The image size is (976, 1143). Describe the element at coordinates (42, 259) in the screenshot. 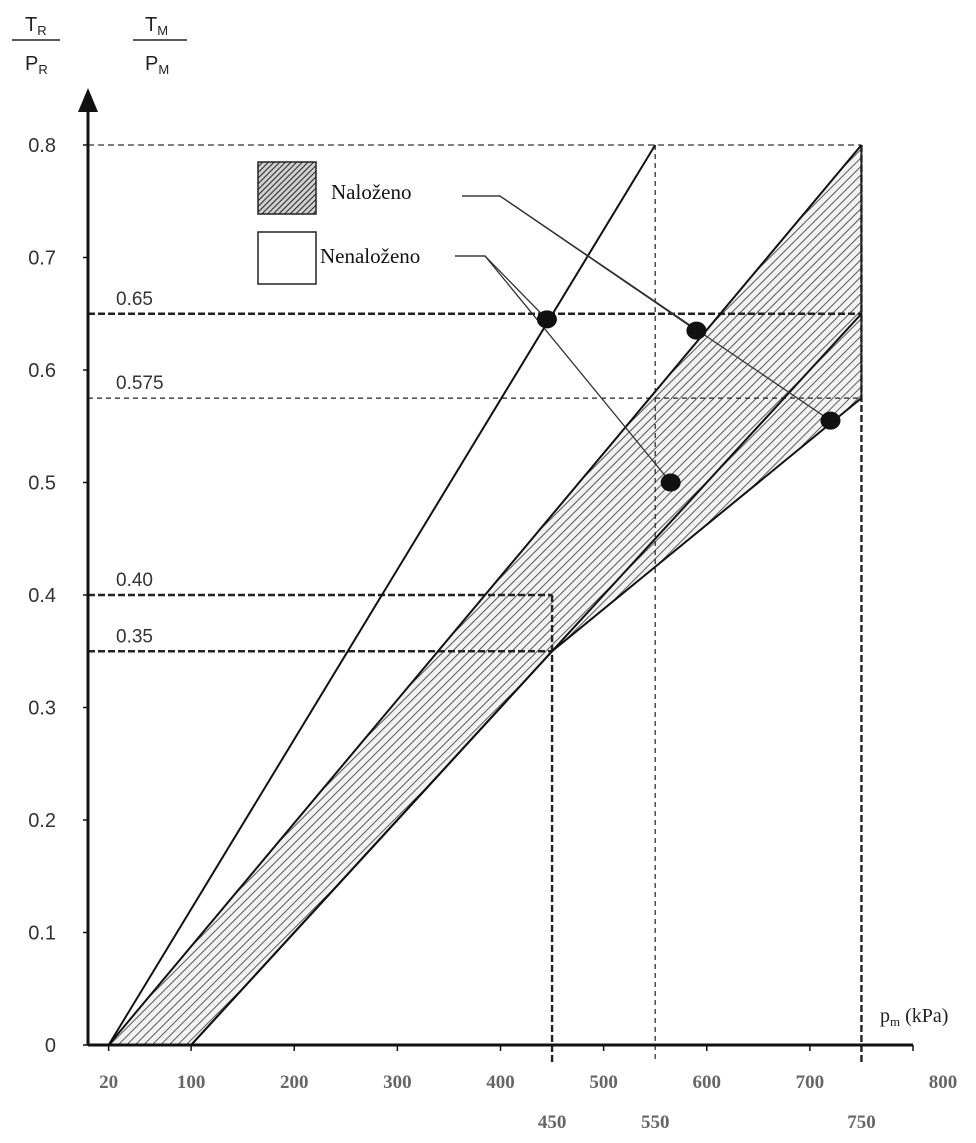

I see `y-tick-label-7: 0.7` at that location.